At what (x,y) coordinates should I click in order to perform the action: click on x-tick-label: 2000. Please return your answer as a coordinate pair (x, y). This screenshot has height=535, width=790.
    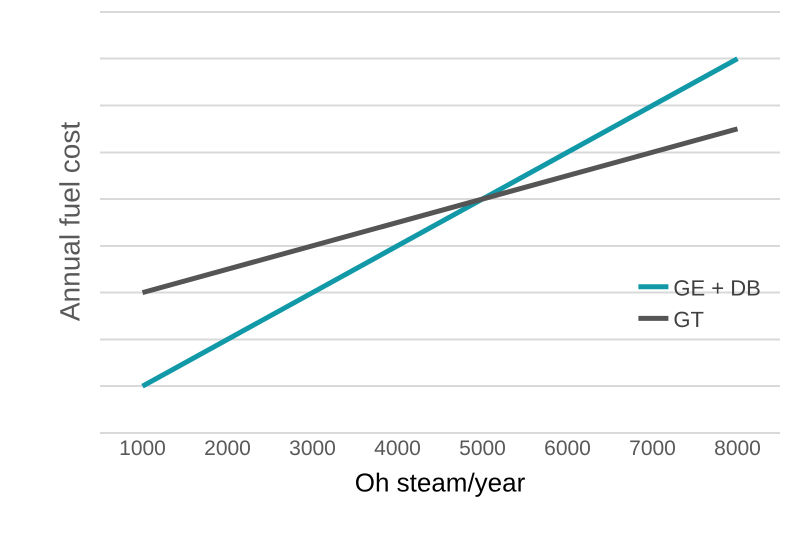
    Looking at the image, I should click on (227, 448).